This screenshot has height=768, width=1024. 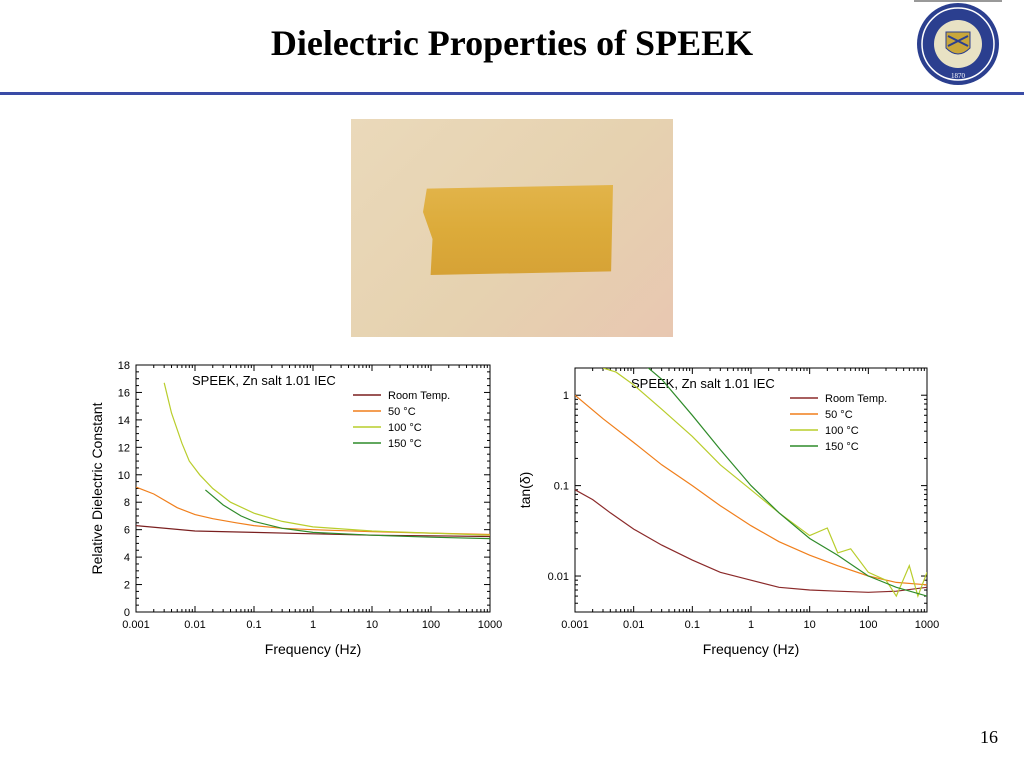 What do you see at coordinates (518, 230) in the screenshot?
I see `speek-membrane-image` at bounding box center [518, 230].